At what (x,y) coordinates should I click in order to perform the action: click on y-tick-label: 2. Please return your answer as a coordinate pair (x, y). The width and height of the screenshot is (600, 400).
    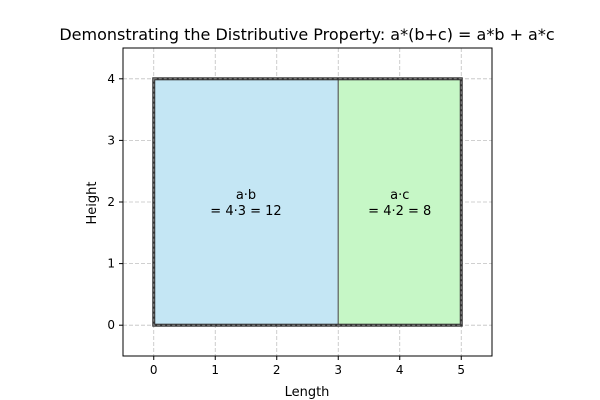
    Looking at the image, I should click on (111, 202).